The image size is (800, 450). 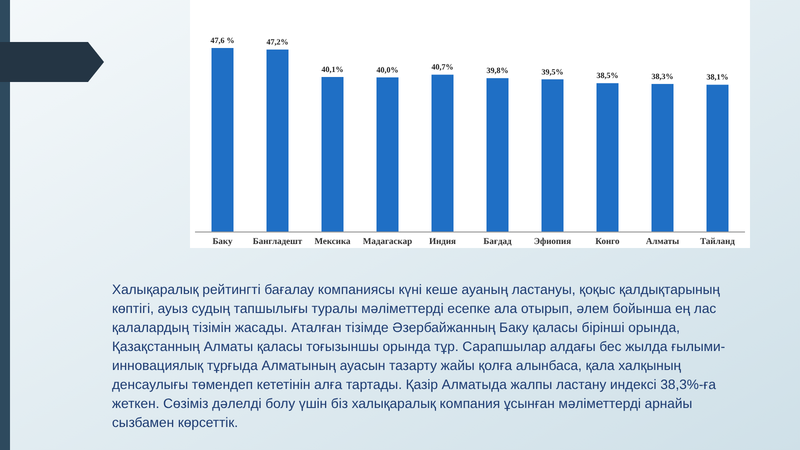 I want to click on x-tick-label: Тайланд, so click(x=718, y=241).